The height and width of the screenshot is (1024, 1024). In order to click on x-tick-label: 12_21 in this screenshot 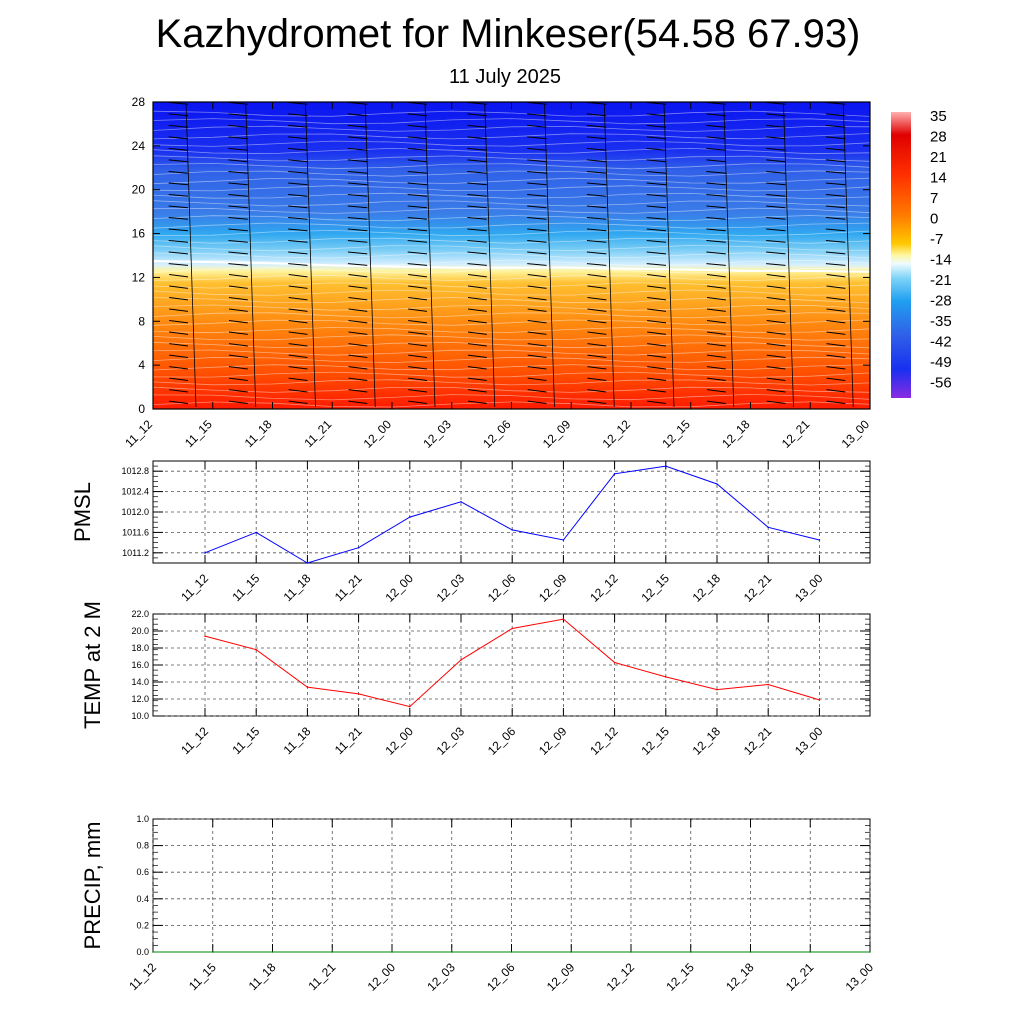, I will do `click(758, 588)`.